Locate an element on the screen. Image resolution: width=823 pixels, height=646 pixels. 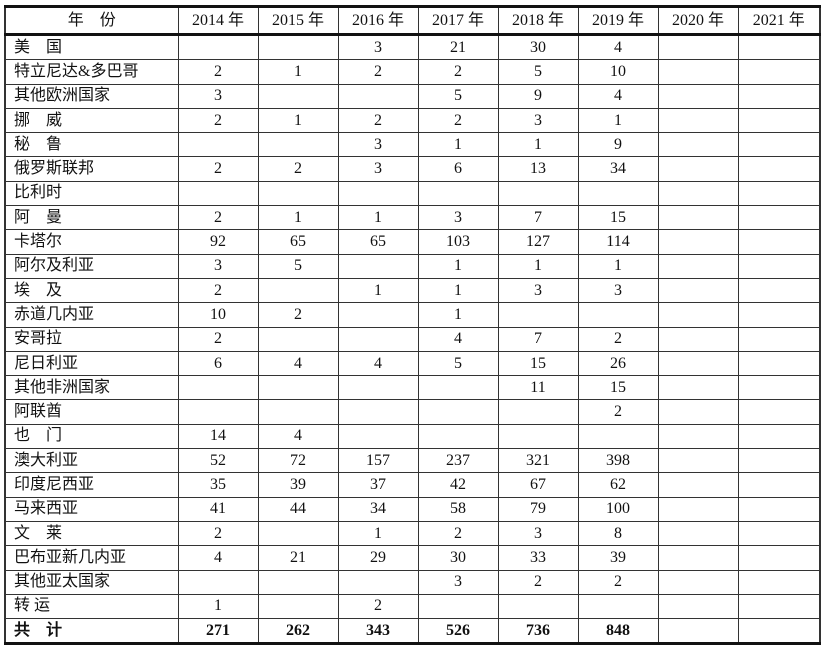
table-cell: 157 is located at coordinates (378, 461).